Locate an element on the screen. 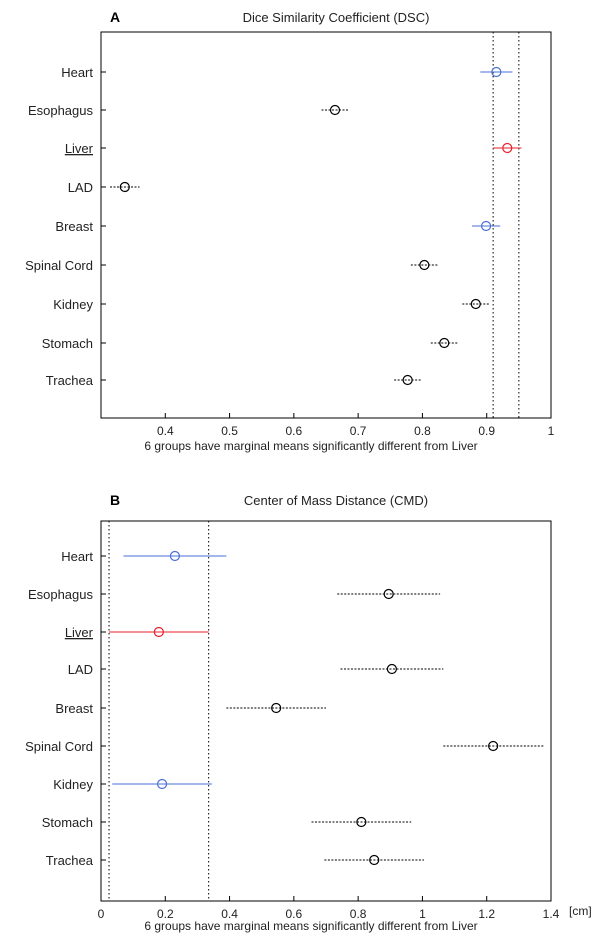 This screenshot has height=938, width=600. x-tick-label: 0.5 is located at coordinates (229, 431).